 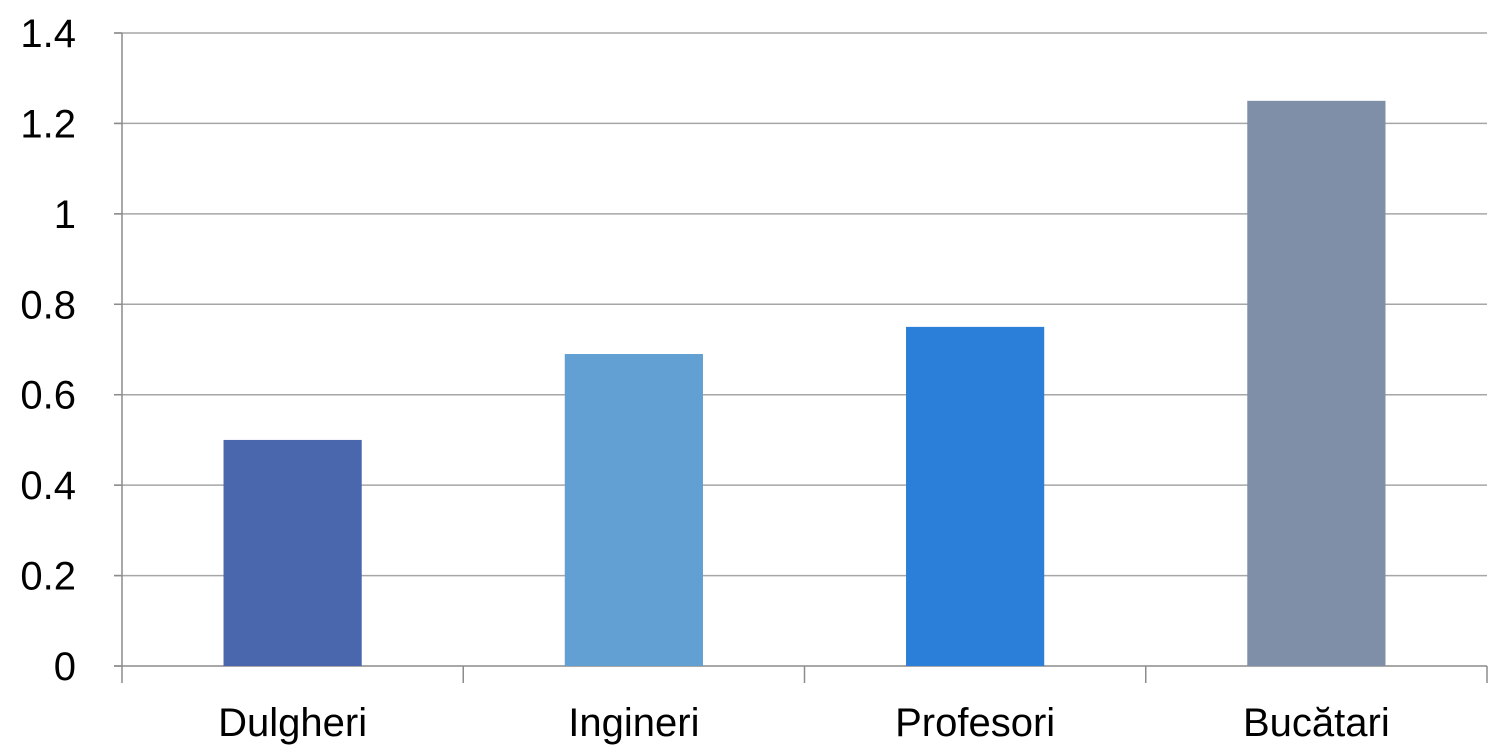 I want to click on x-tick-label: Dulgheri, so click(x=292, y=723).